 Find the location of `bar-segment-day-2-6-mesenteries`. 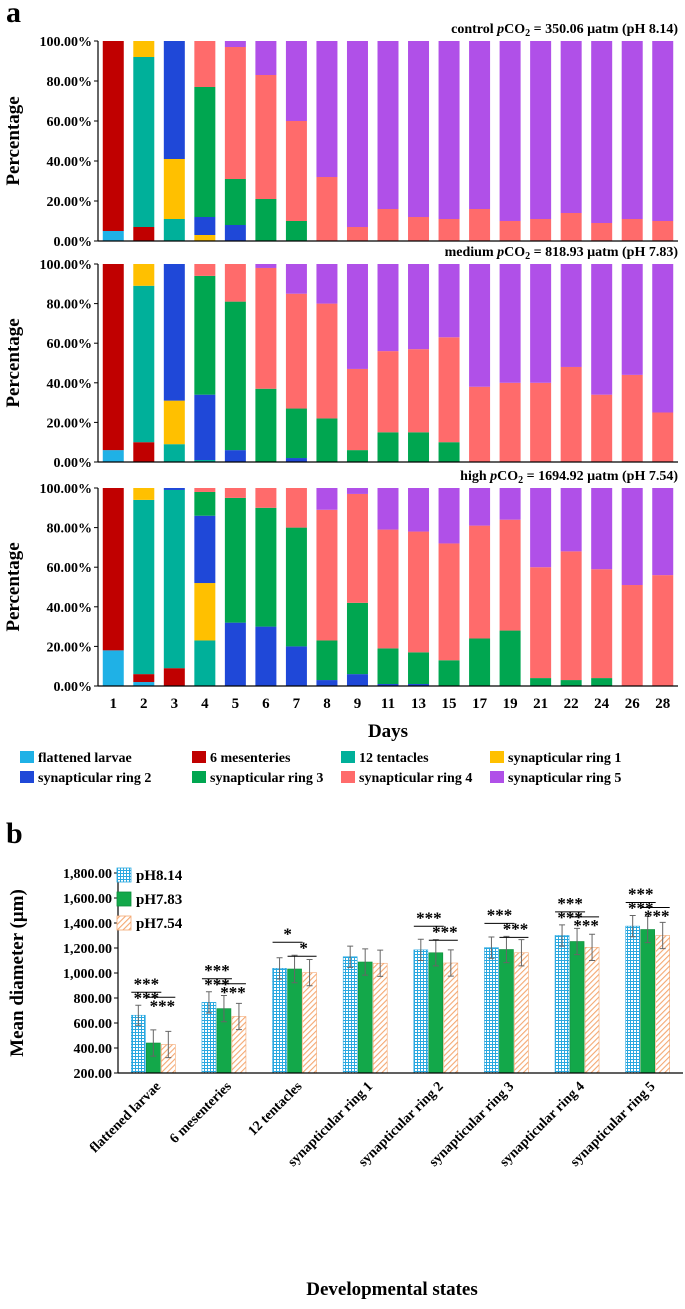

bar-segment-day-2-6-mesenteries is located at coordinates (144, 452).